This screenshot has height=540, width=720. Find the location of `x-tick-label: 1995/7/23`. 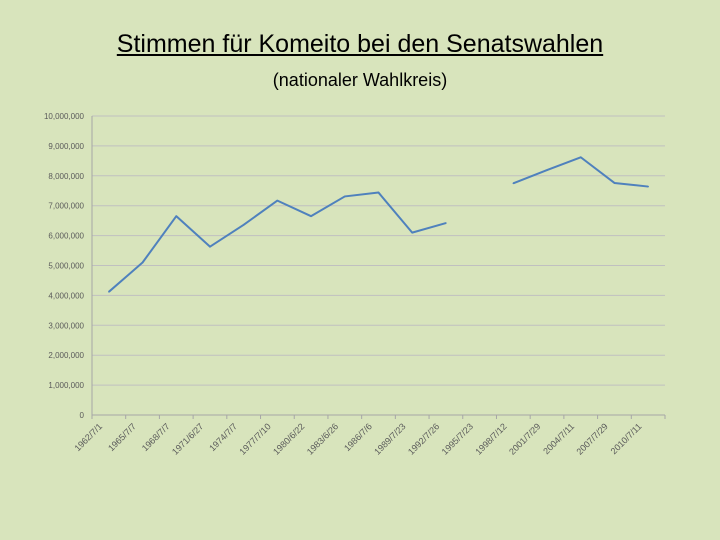

x-tick-label: 1995/7/23 is located at coordinates (457, 438).